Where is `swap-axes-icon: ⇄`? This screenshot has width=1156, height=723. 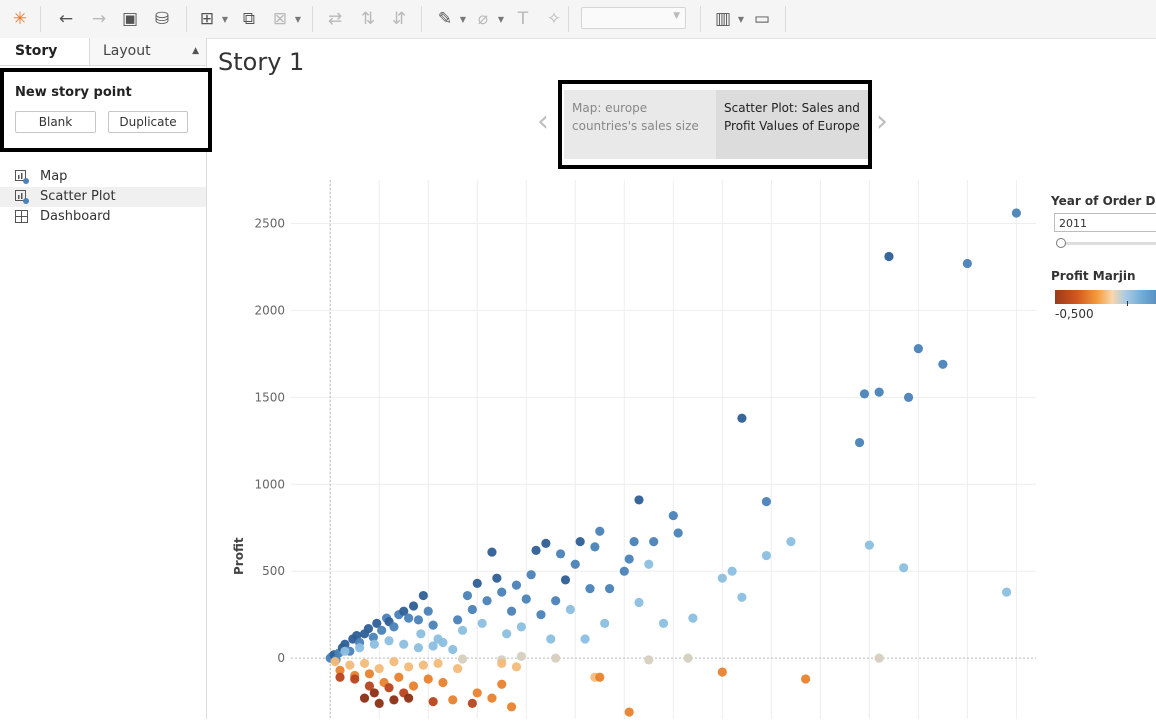
swap-axes-icon: ⇄ is located at coordinates (335, 19).